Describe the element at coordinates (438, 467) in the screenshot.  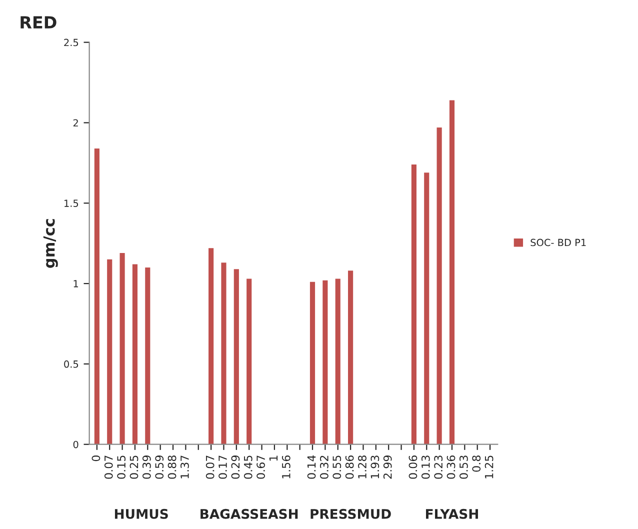
I see `x-tick-label: 0.23` at that location.